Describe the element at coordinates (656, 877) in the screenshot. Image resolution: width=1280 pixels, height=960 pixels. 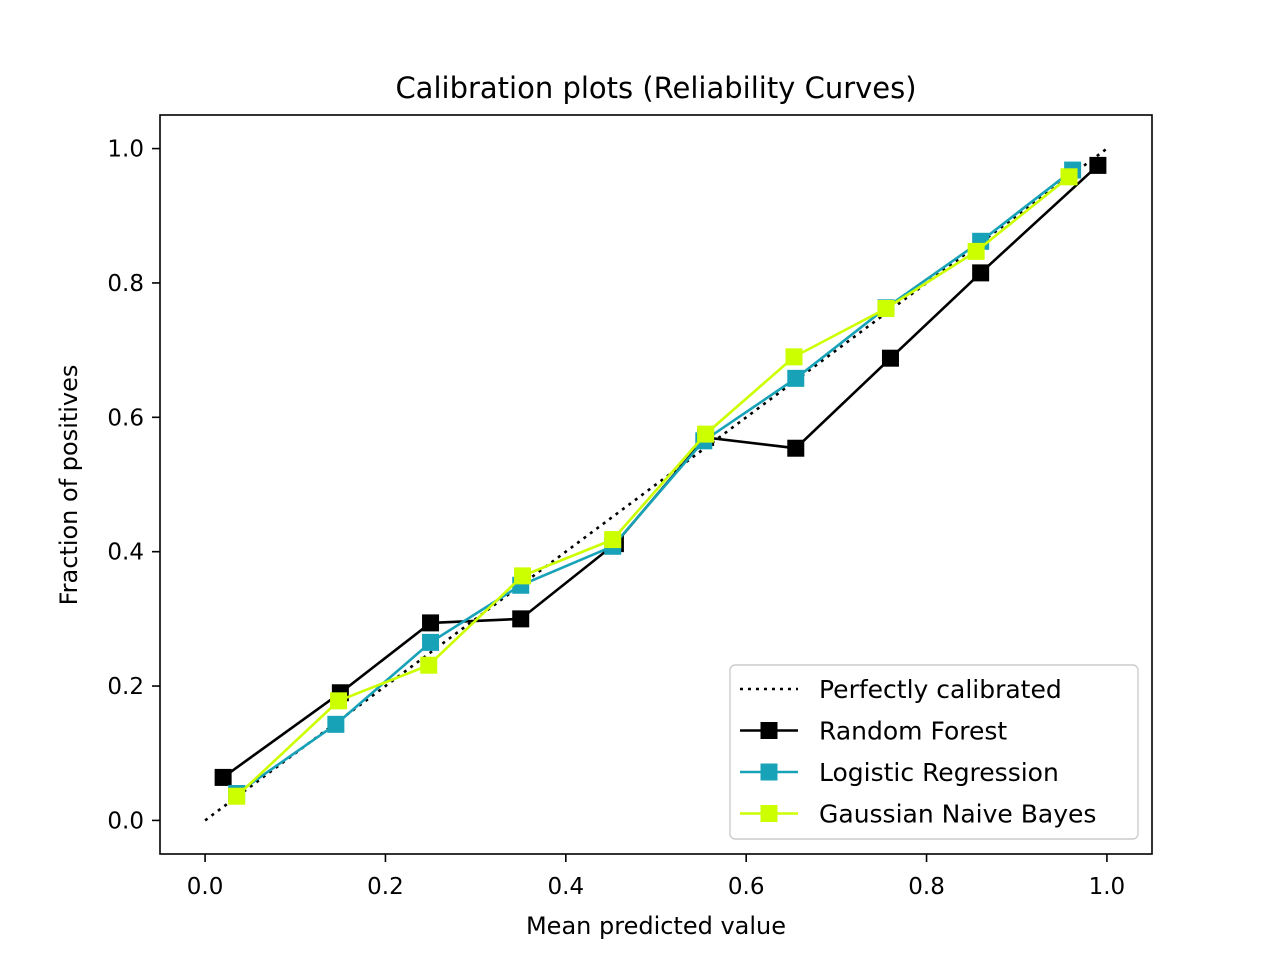
I see `x-axis: 0.0 0.2 0.4 0.6 0.8 1.0` at that location.